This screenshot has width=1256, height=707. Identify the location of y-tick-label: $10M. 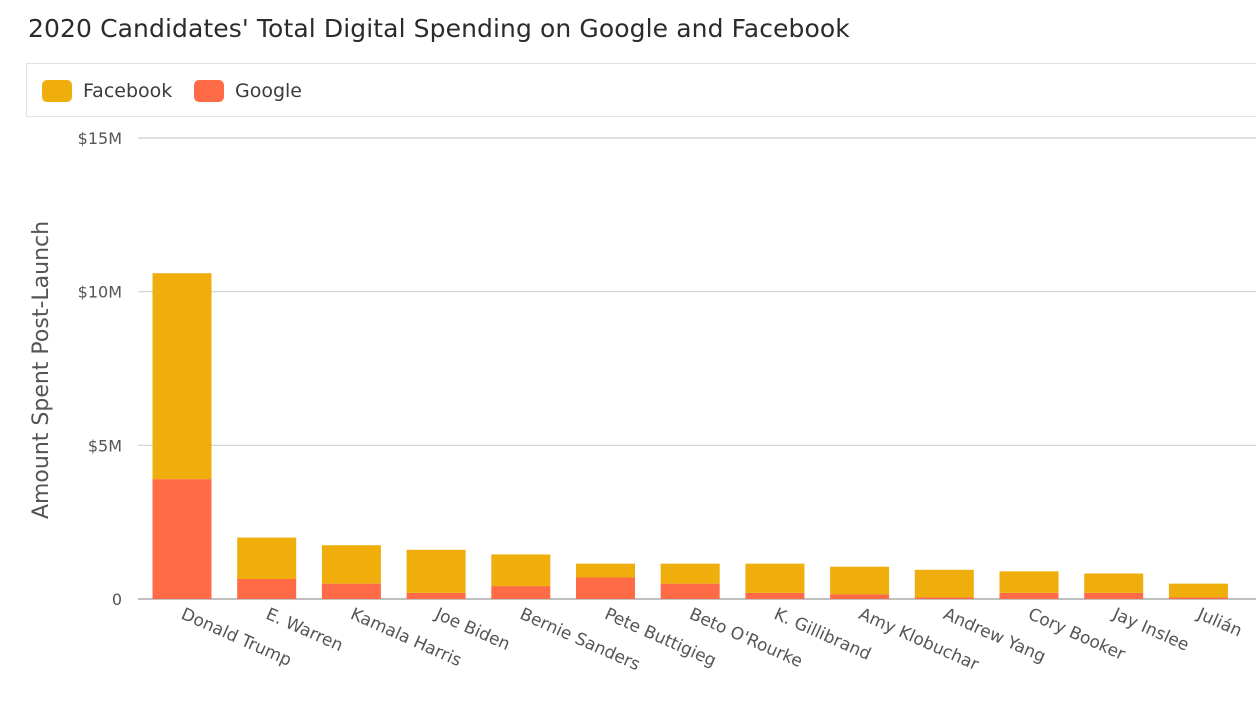
(100, 292).